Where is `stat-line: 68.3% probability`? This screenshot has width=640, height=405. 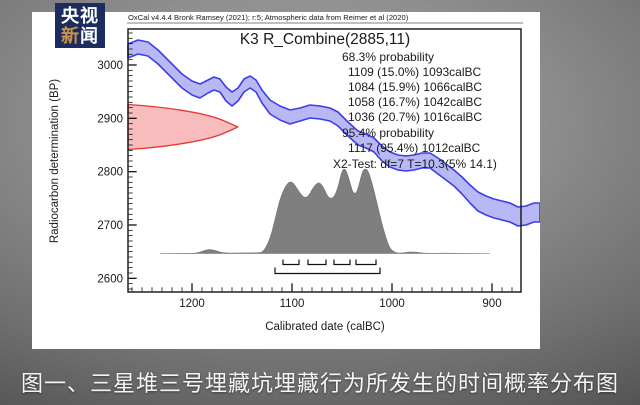 stat-line: 68.3% probability is located at coordinates (388, 57).